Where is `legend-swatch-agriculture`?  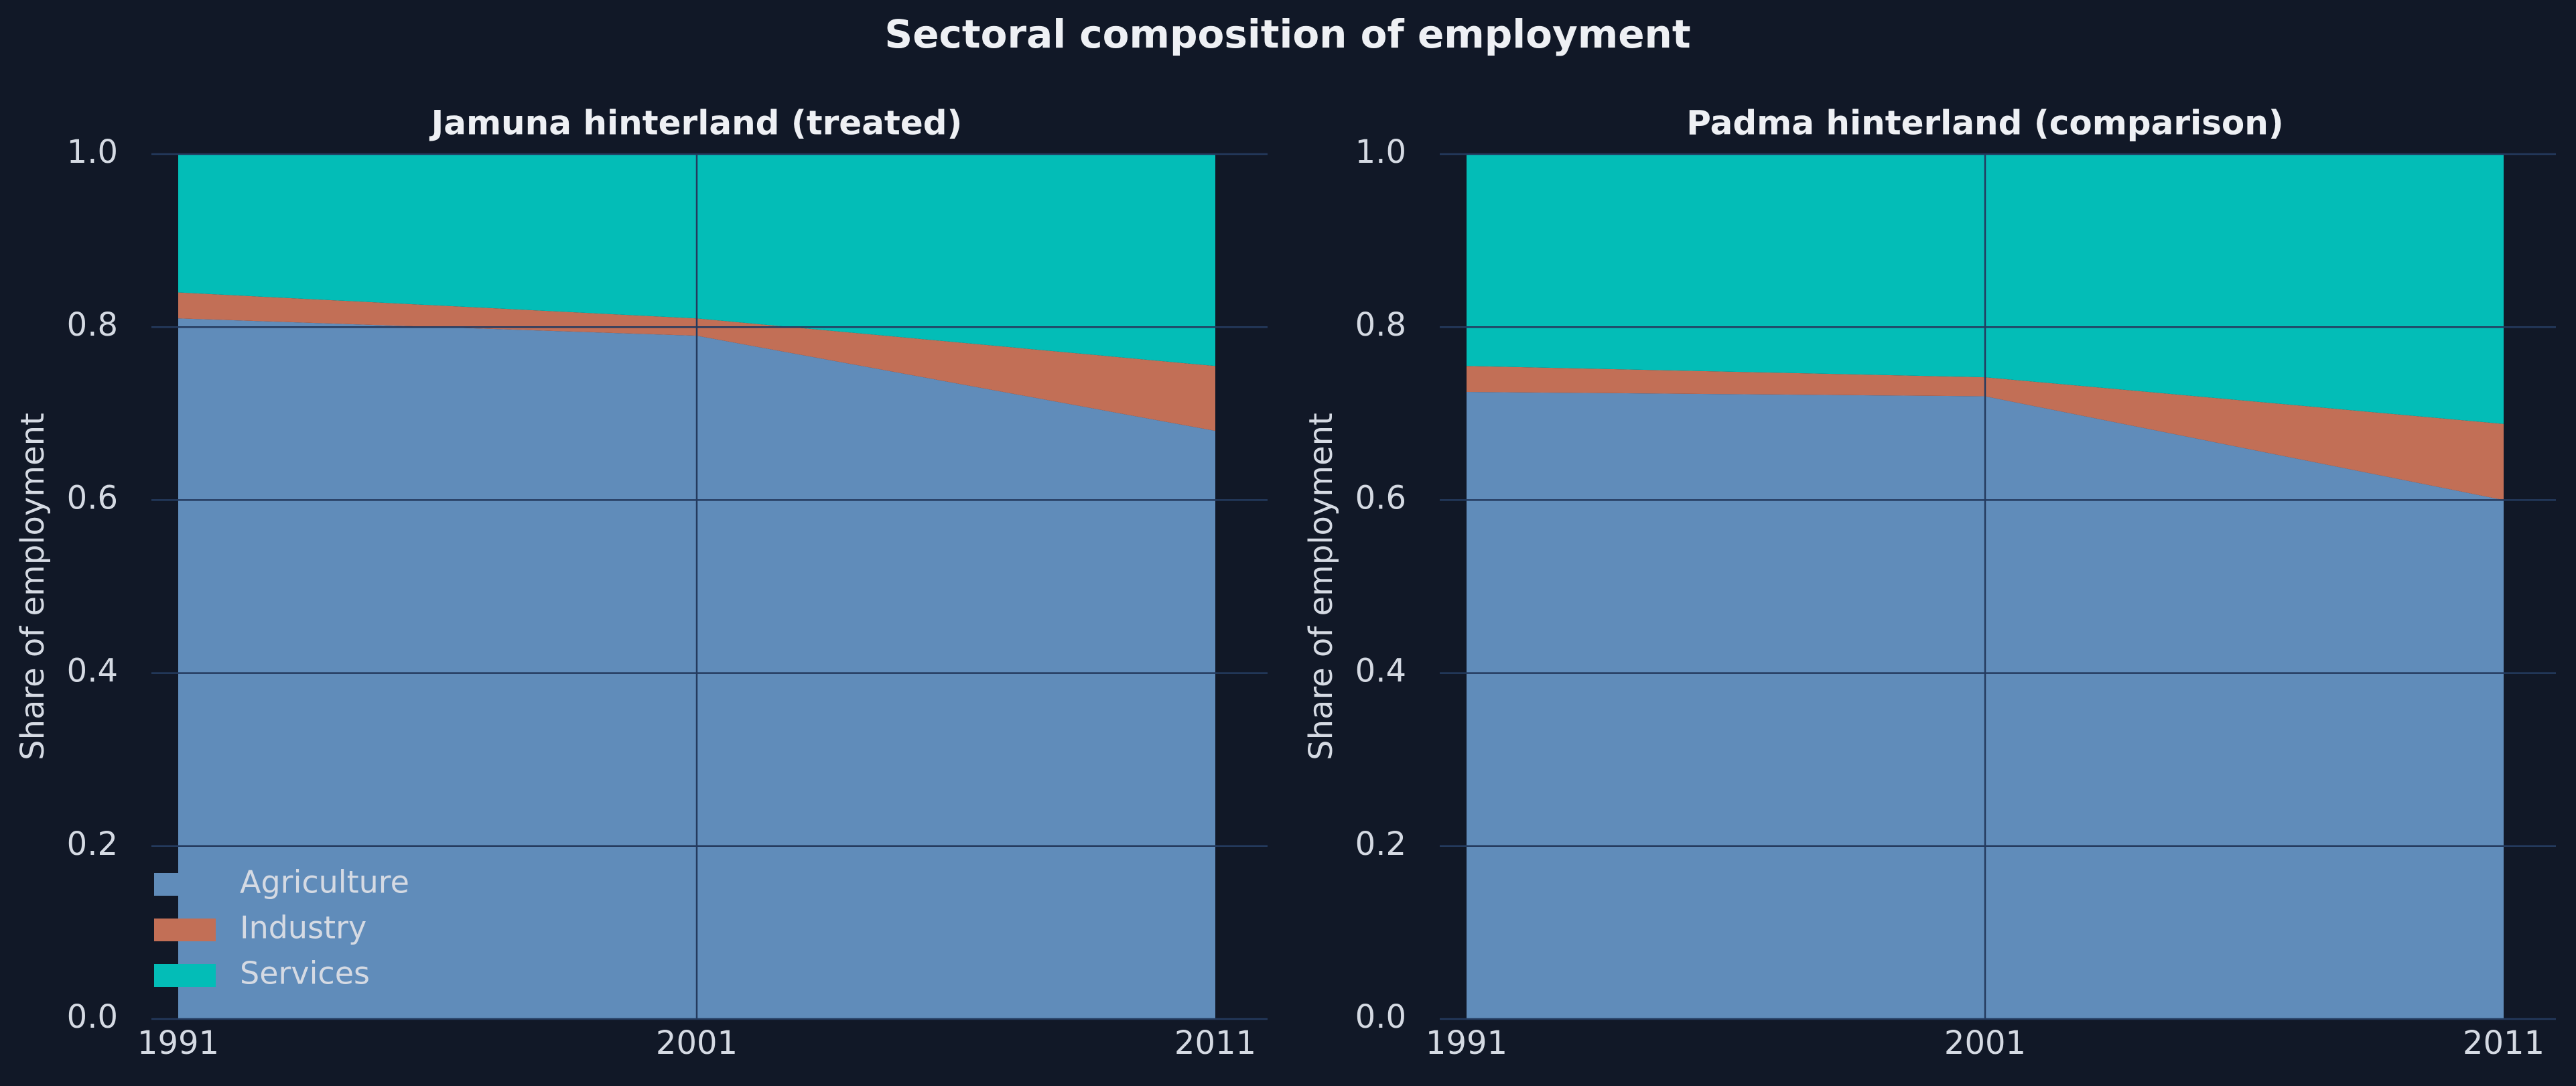
legend-swatch-agriculture is located at coordinates (185, 884).